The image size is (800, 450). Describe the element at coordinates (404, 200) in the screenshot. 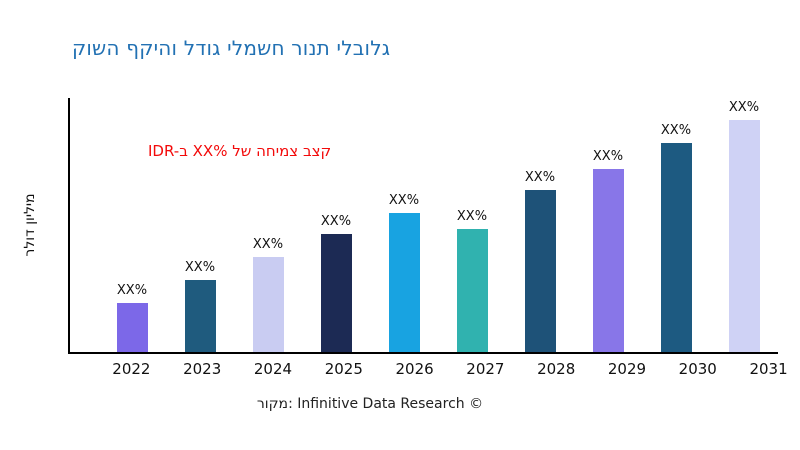

I see `bar-value-label-2026: XX%` at that location.